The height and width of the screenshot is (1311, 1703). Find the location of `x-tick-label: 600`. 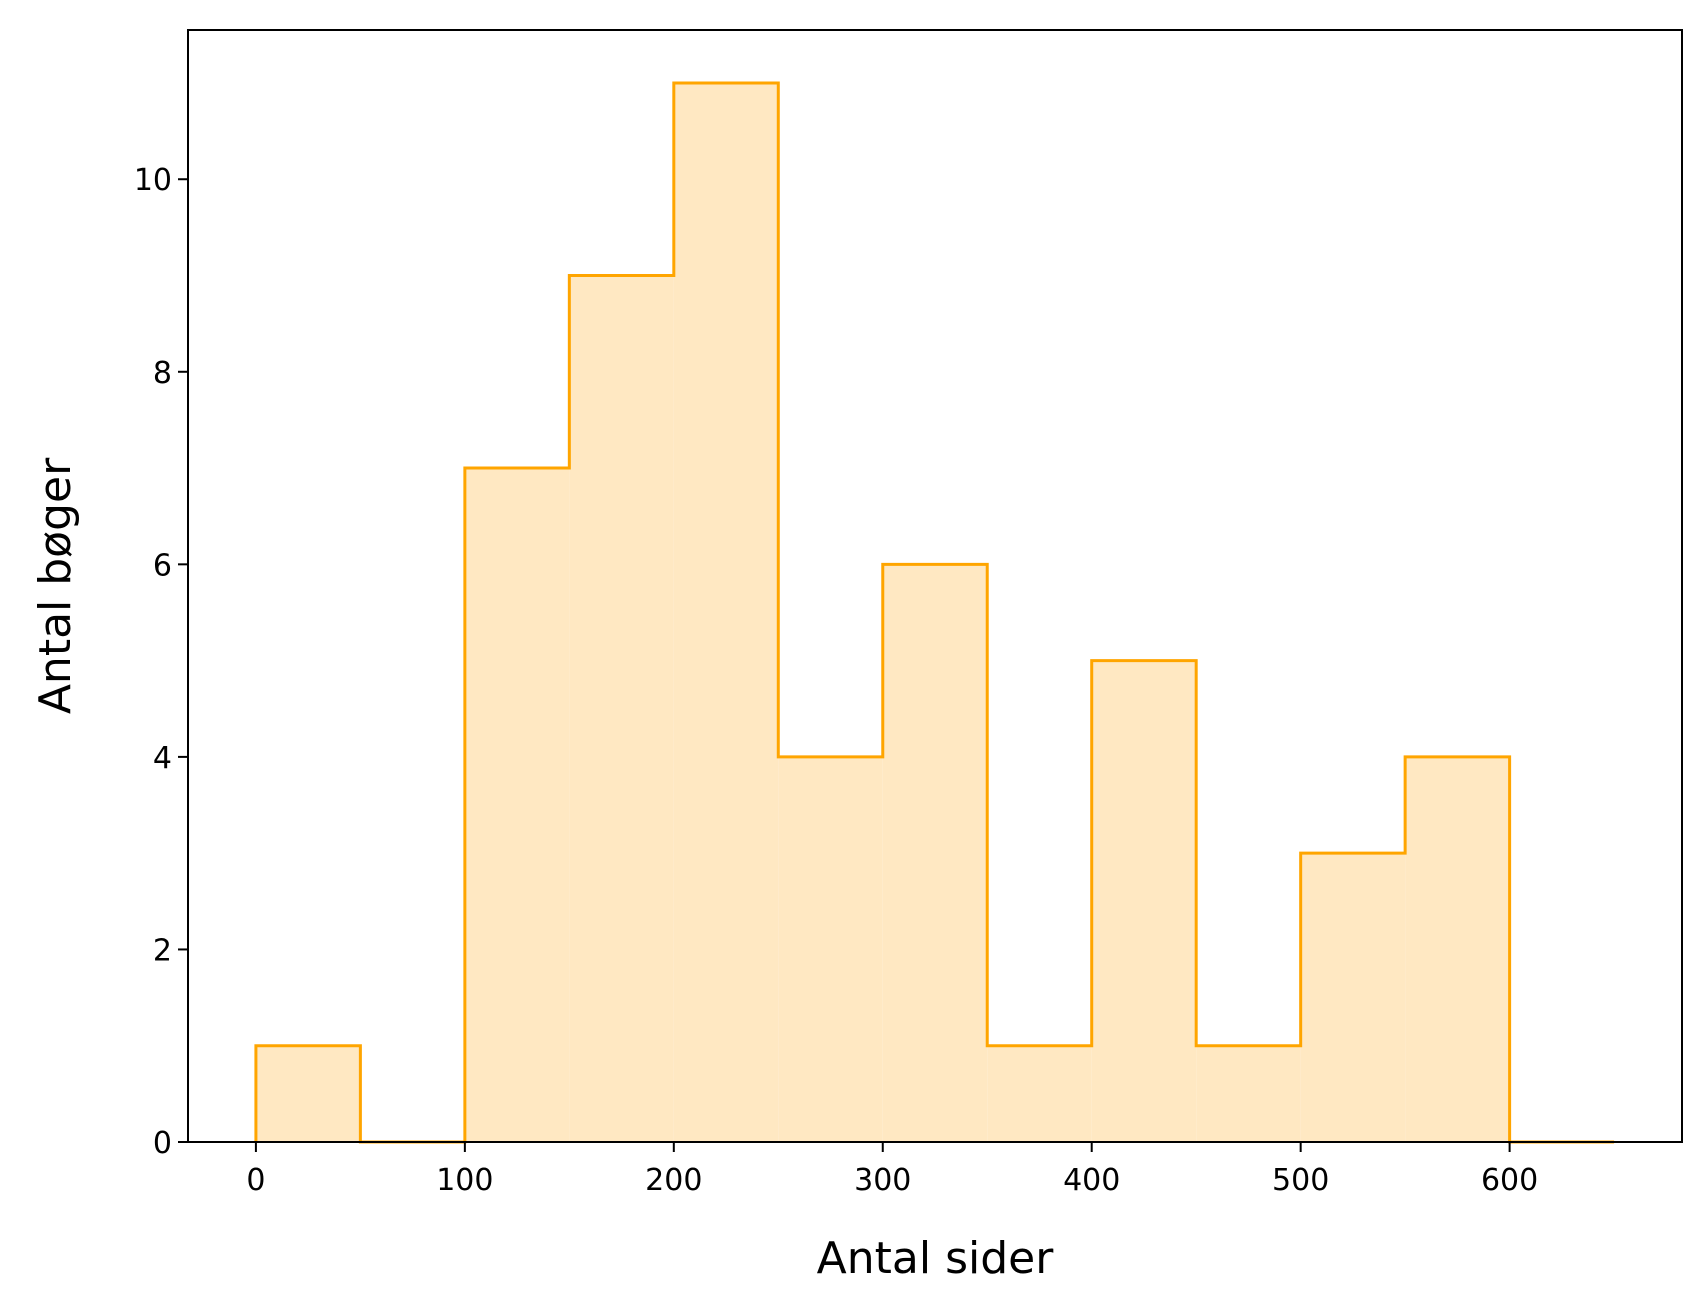

x-tick-label: 600 is located at coordinates (1509, 1180).